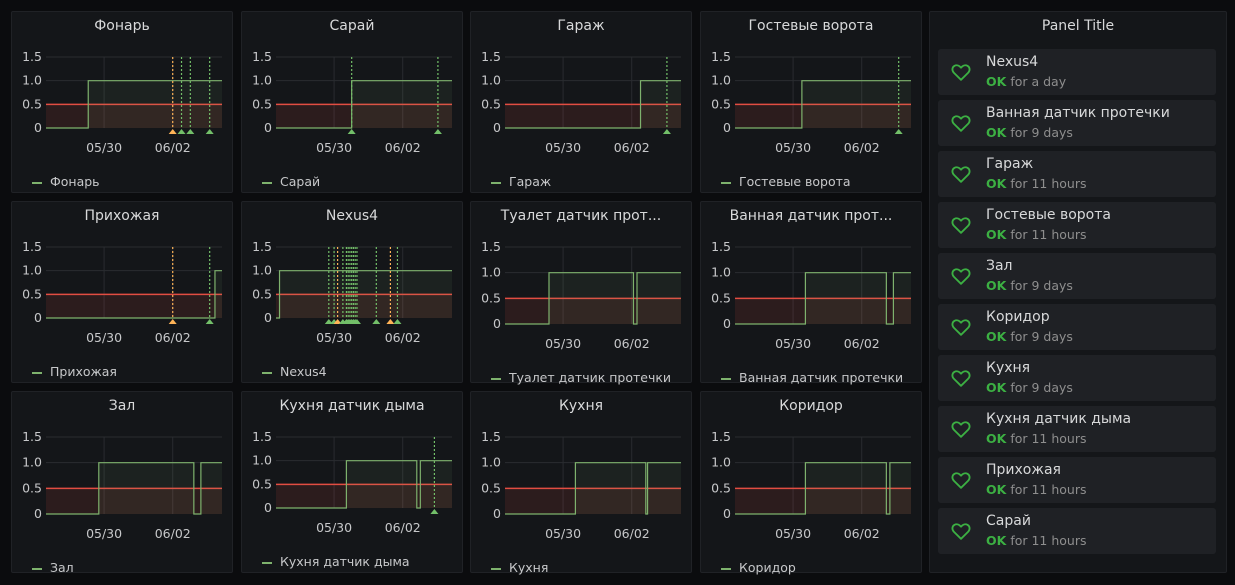 This screenshot has height=585, width=1235. Describe the element at coordinates (1077, 225) in the screenshot. I see `alert-list-item: Гостевые ворота OK for 11 hours` at that location.